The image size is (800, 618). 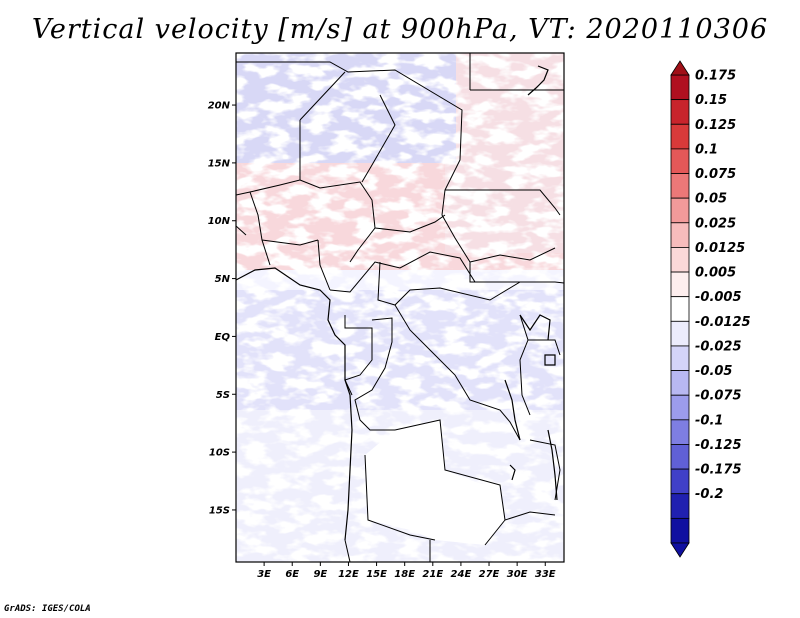 What do you see at coordinates (404, 574) in the screenshot?
I see `lon-tick-label: 18E` at bounding box center [404, 574].